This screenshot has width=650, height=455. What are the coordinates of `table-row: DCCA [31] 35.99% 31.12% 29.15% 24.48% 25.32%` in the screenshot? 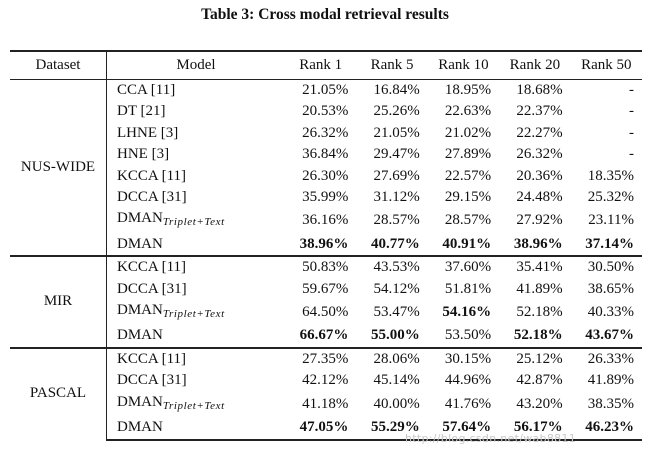 It's located at (326, 197).